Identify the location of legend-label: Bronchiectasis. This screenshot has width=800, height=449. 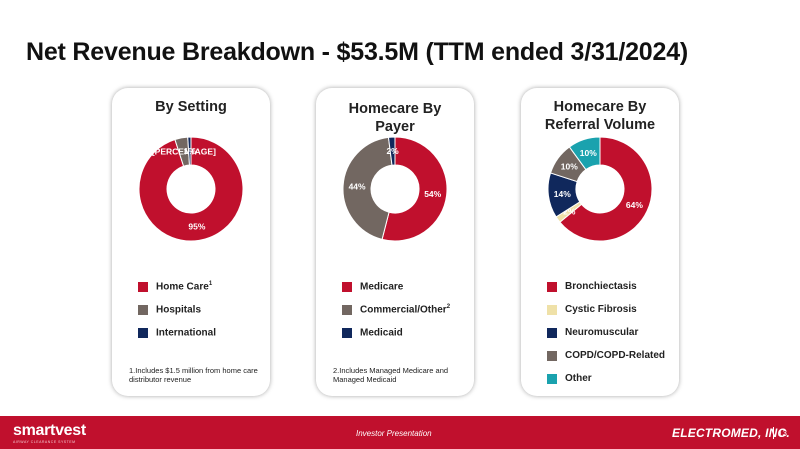
(601, 286).